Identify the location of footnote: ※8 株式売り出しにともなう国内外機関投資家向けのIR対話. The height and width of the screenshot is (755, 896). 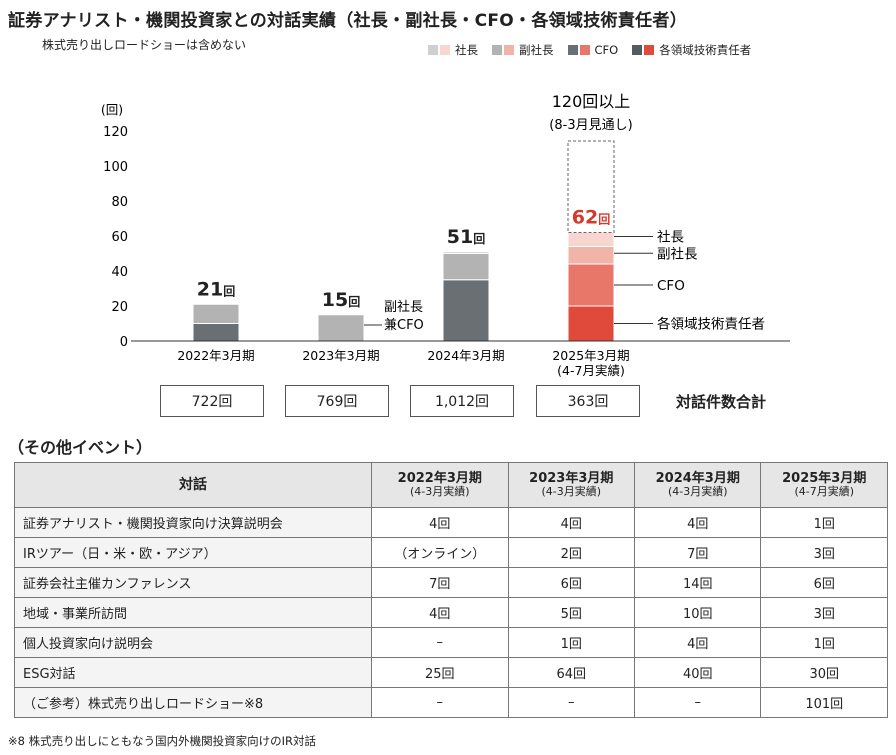
(162, 741).